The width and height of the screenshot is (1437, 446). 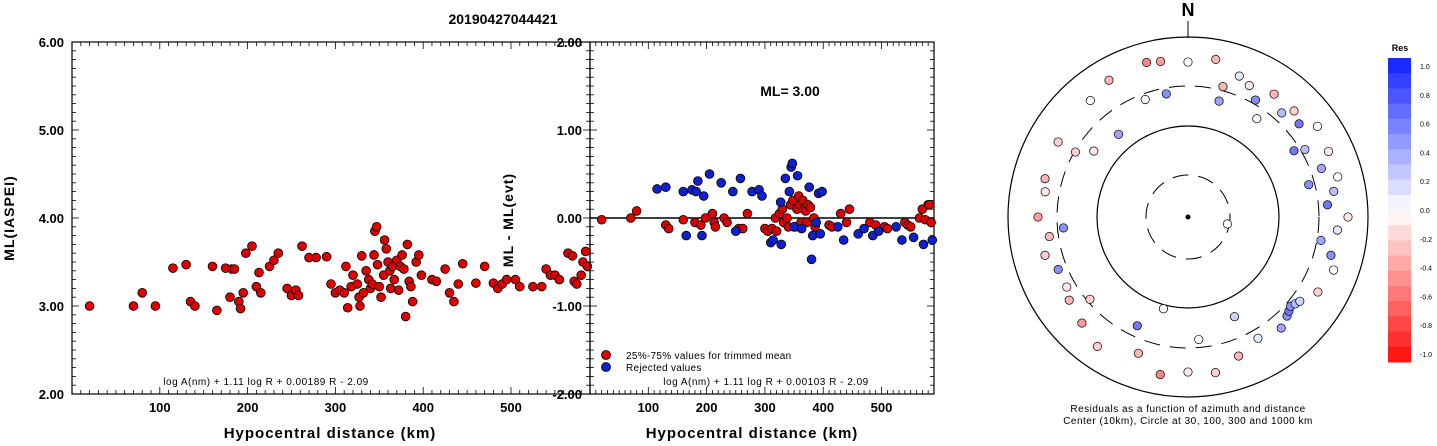 I want to click on y-tick-label: 3.00, so click(x=51, y=306).